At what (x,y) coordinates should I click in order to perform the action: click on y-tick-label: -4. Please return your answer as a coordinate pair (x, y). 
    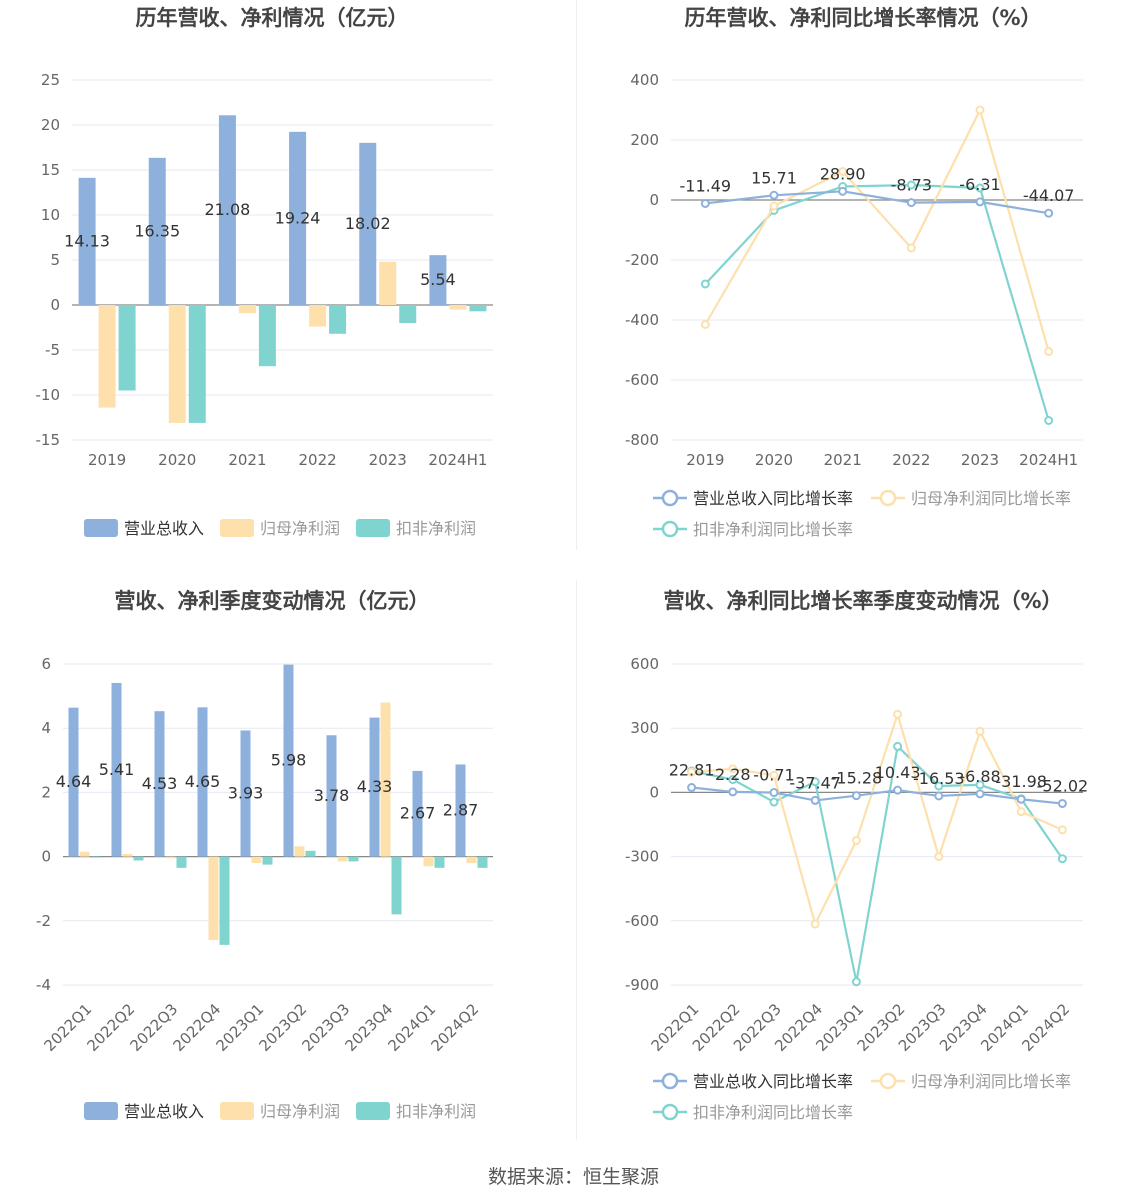
    Looking at the image, I should click on (43, 985).